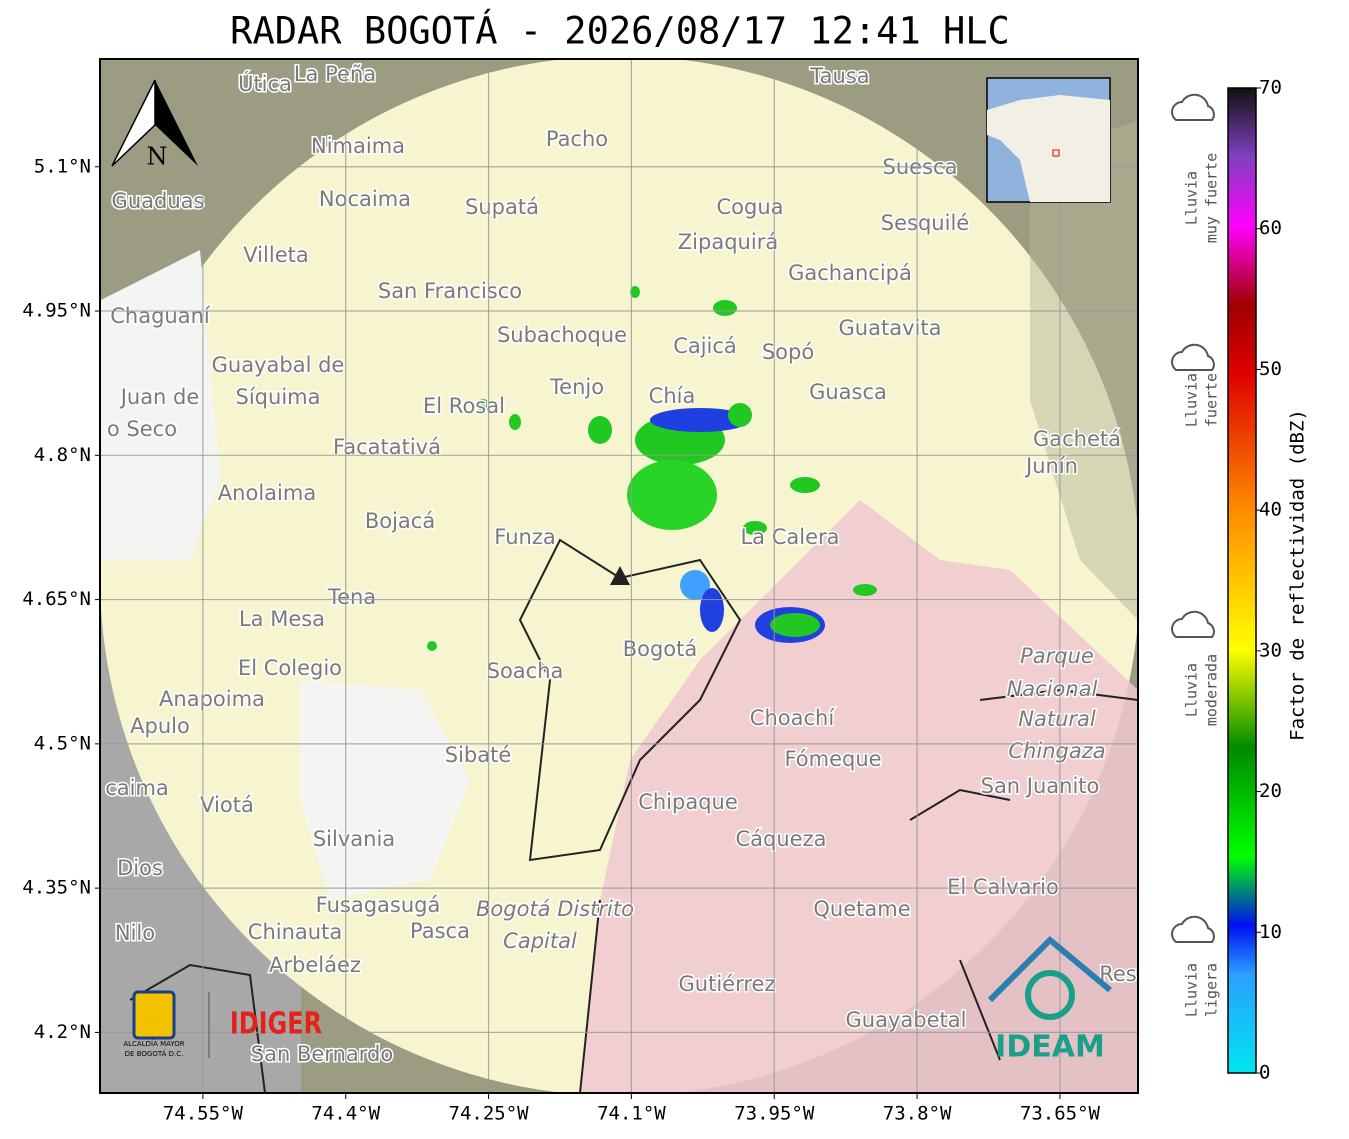 The height and width of the screenshot is (1139, 1349). What do you see at coordinates (278, 365) in the screenshot?
I see `place-label: Guayabal de` at bounding box center [278, 365].